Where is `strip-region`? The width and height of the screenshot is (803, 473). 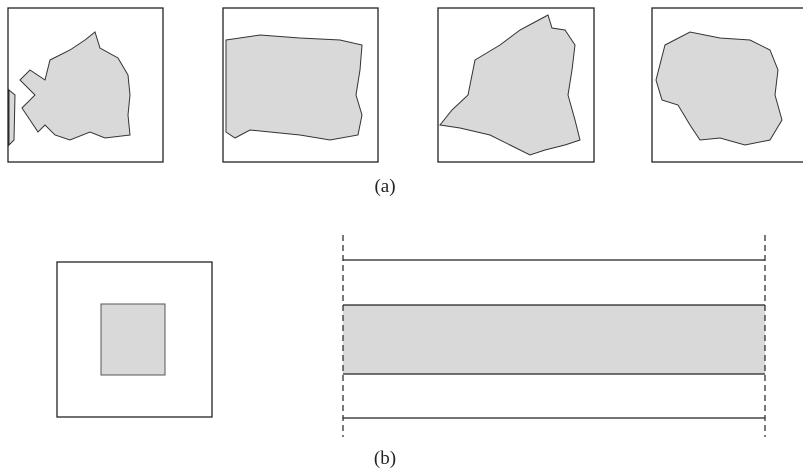
strip-region is located at coordinates (554, 339).